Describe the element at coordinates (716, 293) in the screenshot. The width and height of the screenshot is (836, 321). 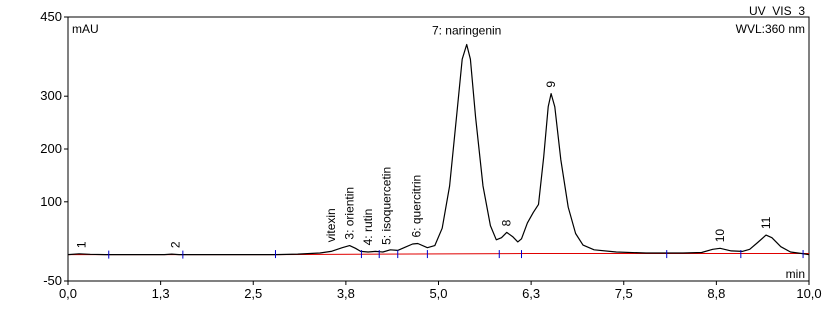
I see `x-tick-label: 8,8` at that location.